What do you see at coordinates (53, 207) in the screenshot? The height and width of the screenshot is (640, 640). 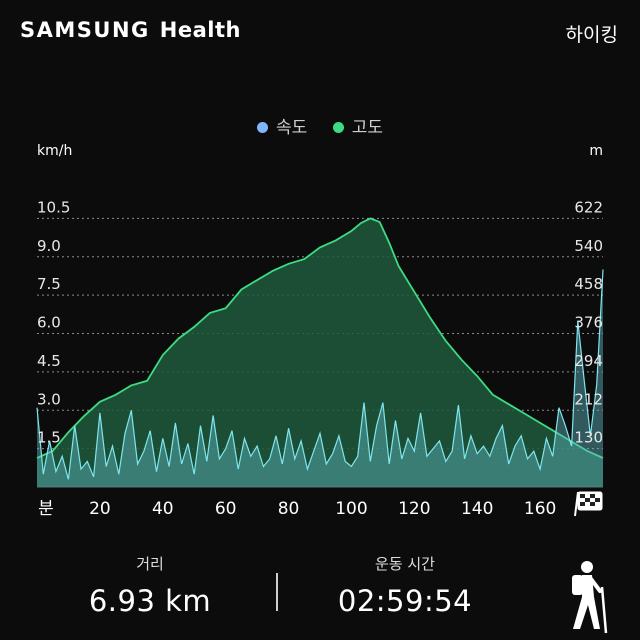 I see `y-left-tick-label: 10.5` at bounding box center [53, 207].